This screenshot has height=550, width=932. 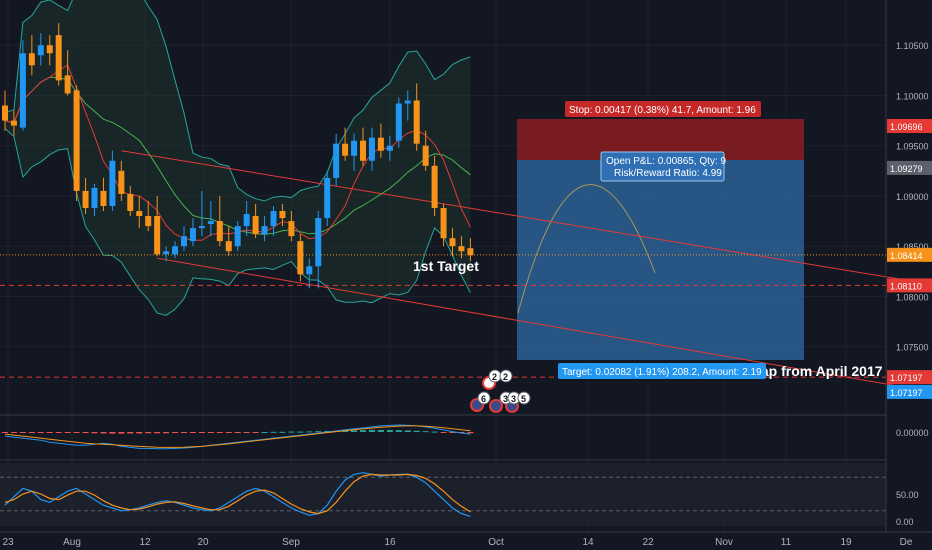 What do you see at coordinates (72, 542) in the screenshot?
I see `time-tick-label: Aug` at bounding box center [72, 542].